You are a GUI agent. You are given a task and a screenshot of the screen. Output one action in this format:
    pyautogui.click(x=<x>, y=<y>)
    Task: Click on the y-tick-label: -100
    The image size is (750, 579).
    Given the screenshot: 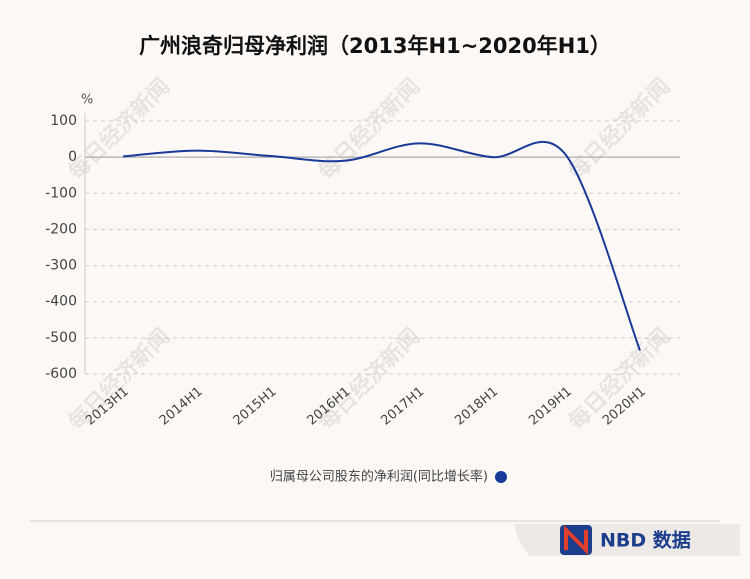 What is the action you would take?
    pyautogui.click(x=61, y=193)
    